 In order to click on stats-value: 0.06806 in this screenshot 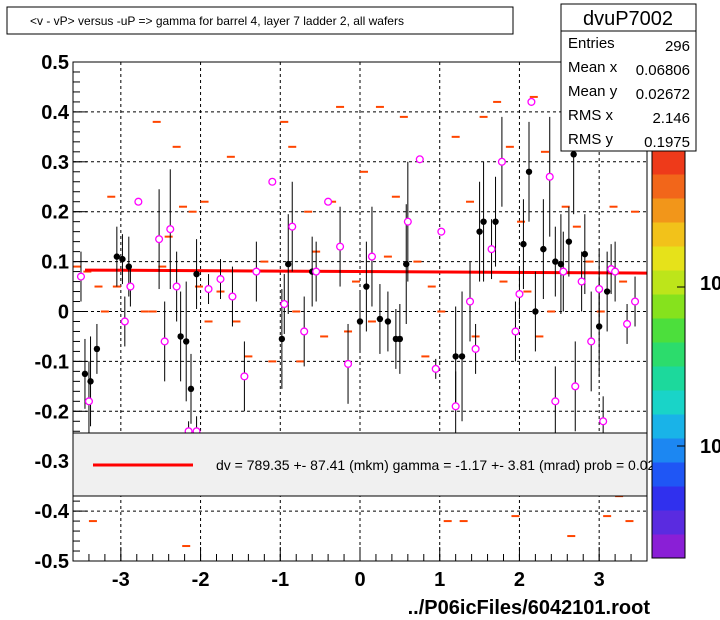, I will do `click(663, 70)`.